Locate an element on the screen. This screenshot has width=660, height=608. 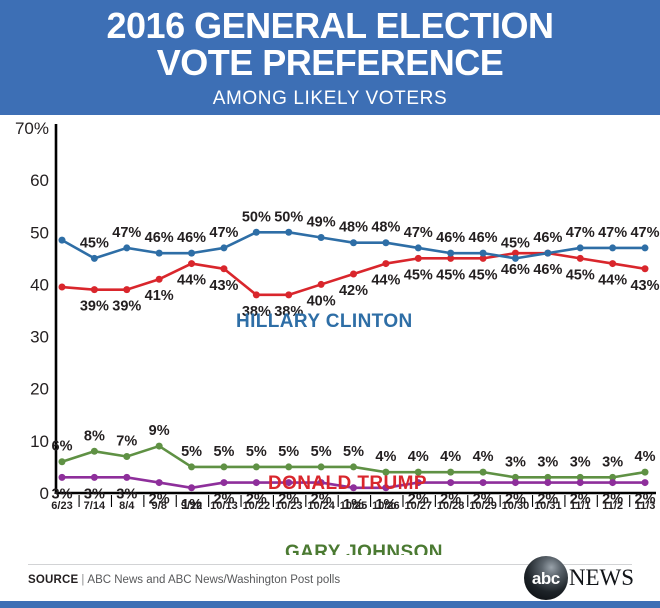
abc-wordmark: abc is located at coordinates (545, 578).